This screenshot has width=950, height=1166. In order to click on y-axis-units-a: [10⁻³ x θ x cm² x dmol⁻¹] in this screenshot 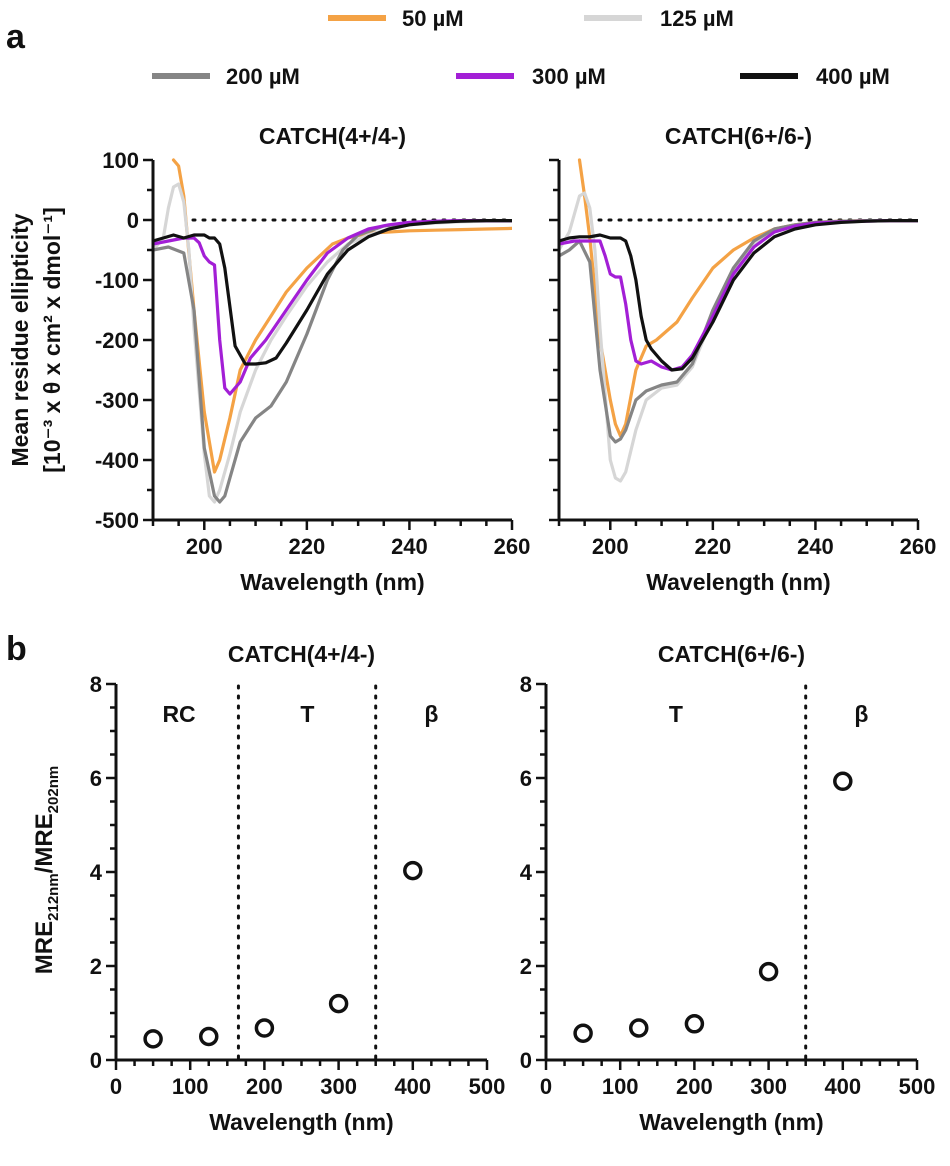, I will do `click(52, 340)`.